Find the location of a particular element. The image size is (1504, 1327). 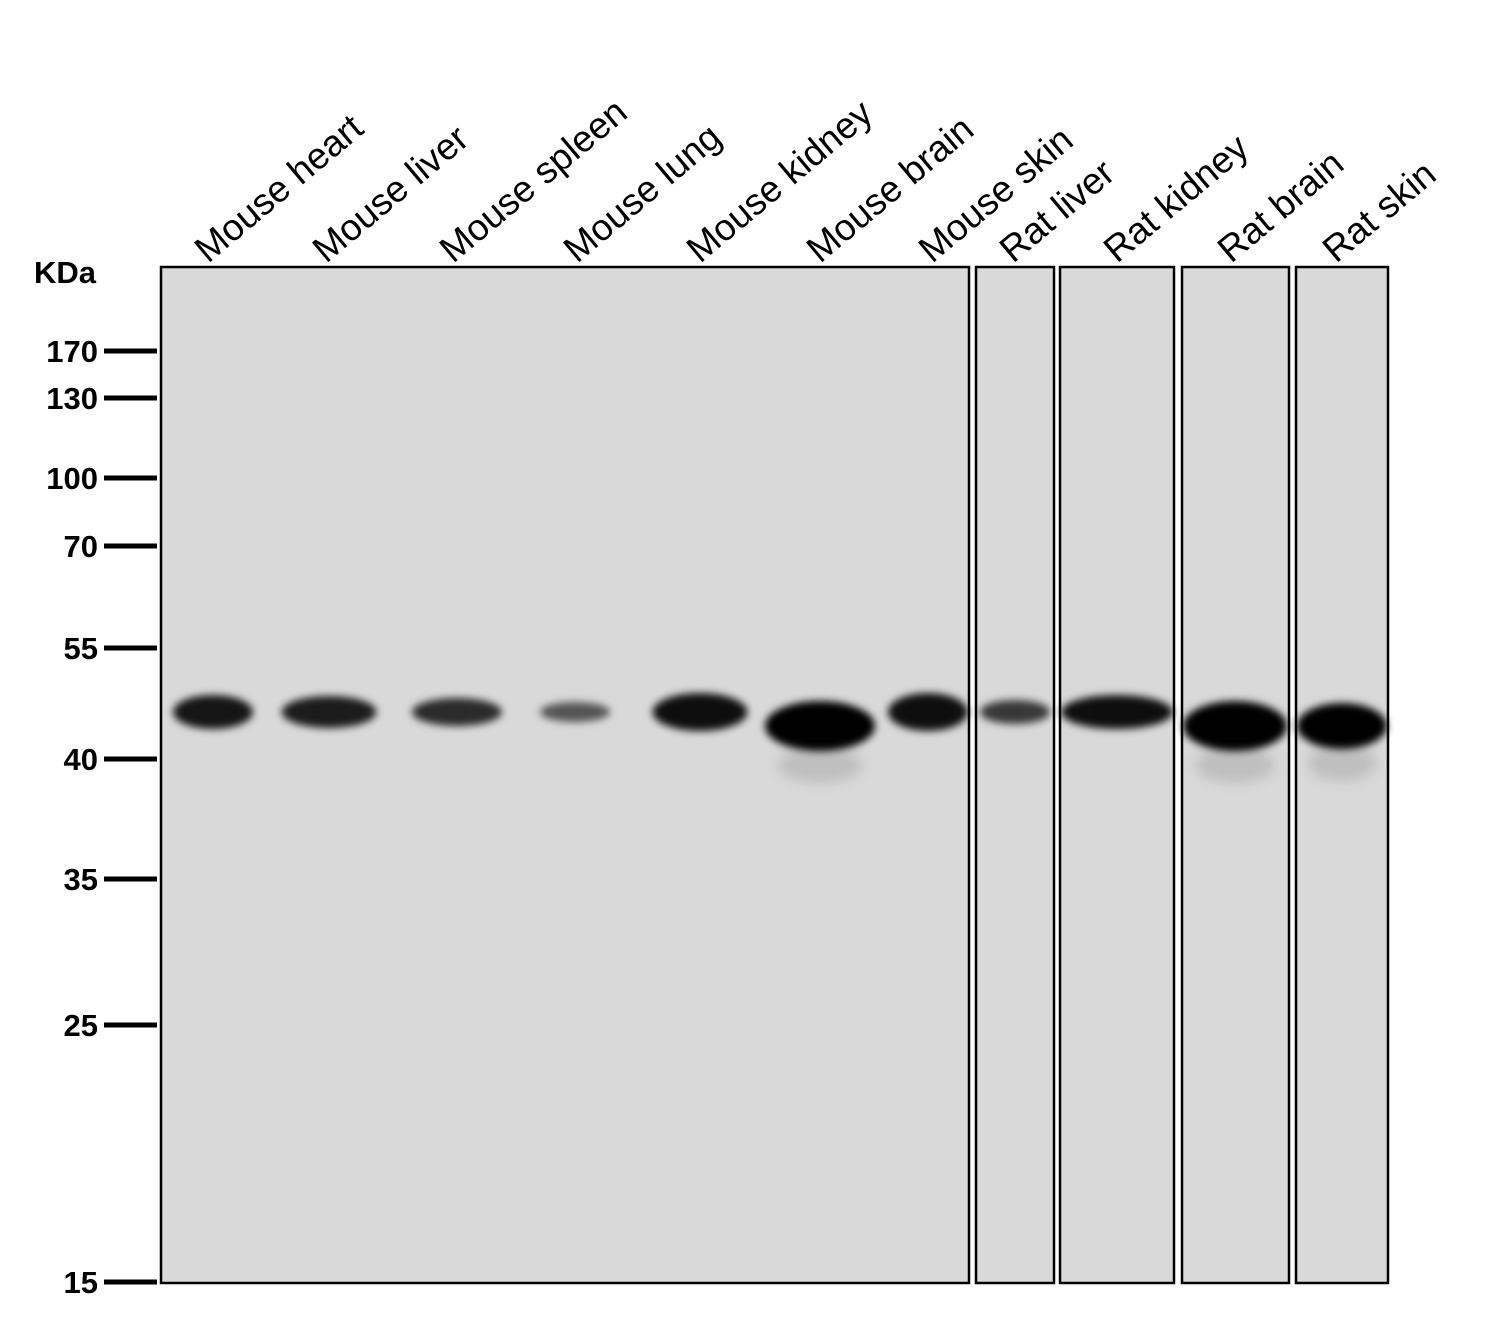

marker-label: 55 is located at coordinates (81, 648).